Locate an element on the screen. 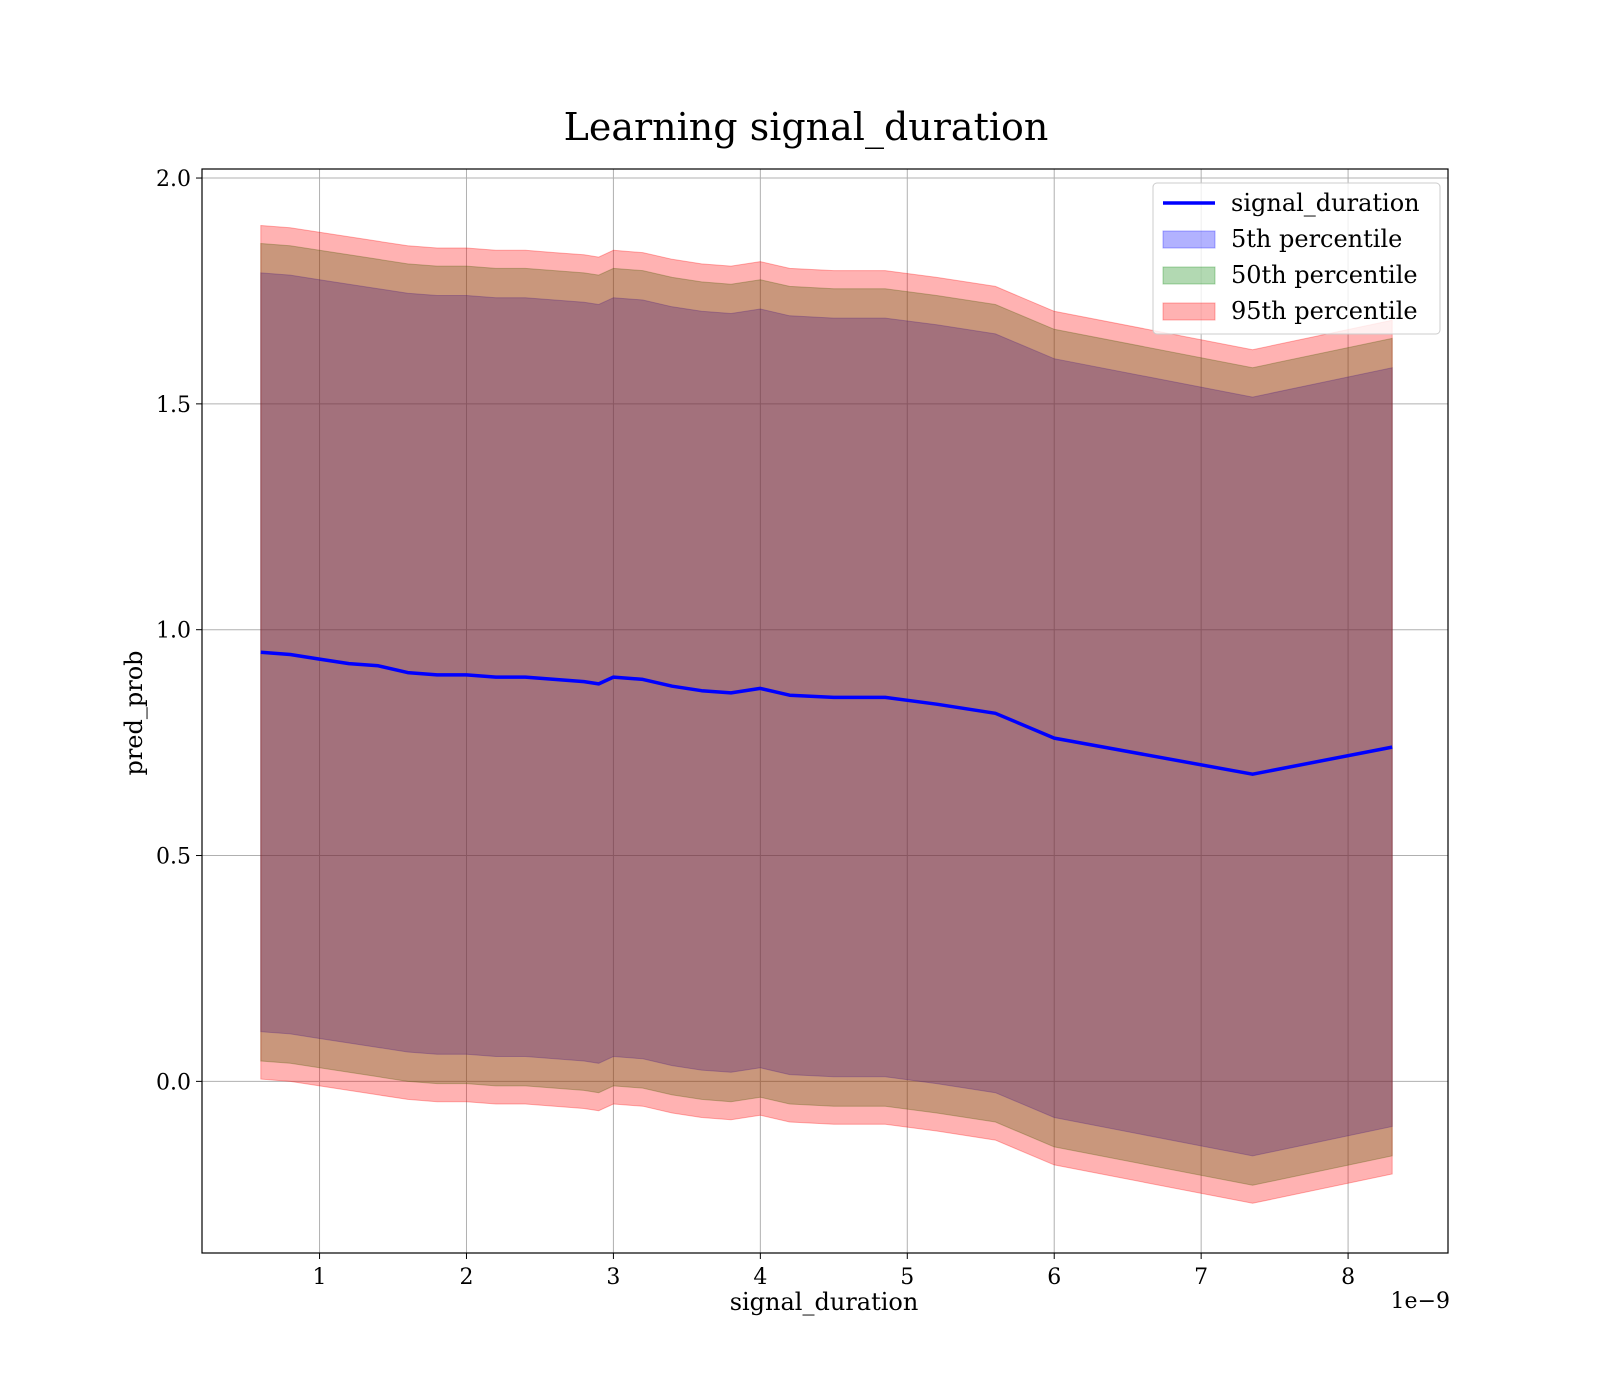 Image resolution: width=1600 pixels, height=1400 pixels. y-axis-label: pred_prob is located at coordinates (134, 712).